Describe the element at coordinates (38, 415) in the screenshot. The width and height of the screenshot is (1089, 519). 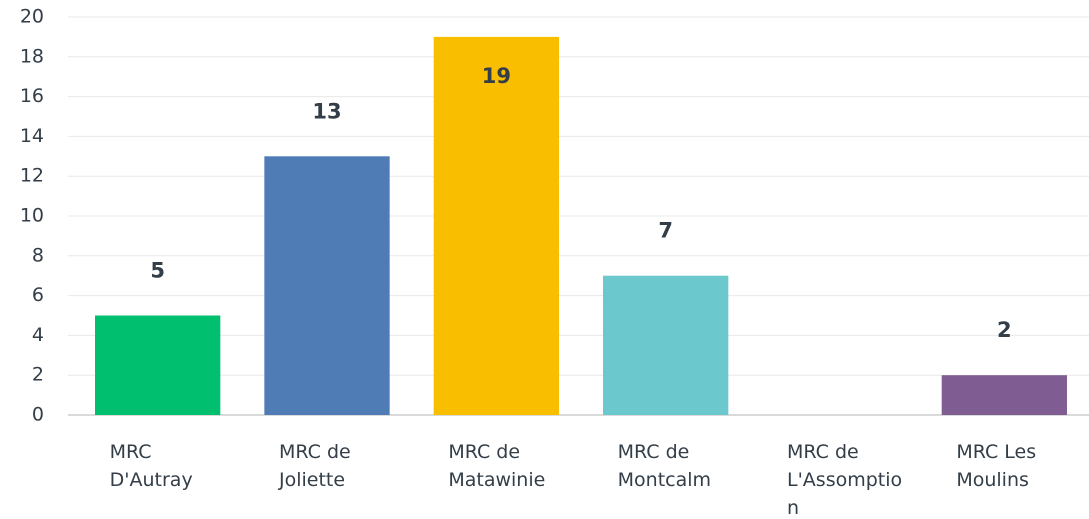
I see `y-tick-label: 0` at that location.